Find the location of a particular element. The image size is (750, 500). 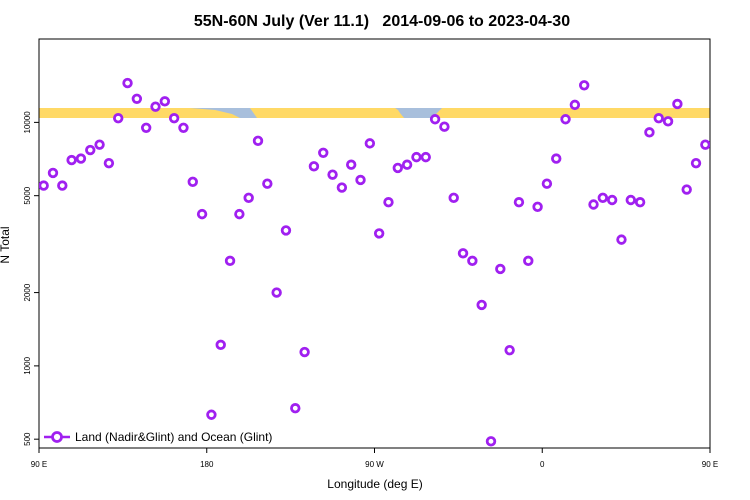

y-tick-label: 1000 is located at coordinates (27, 365).